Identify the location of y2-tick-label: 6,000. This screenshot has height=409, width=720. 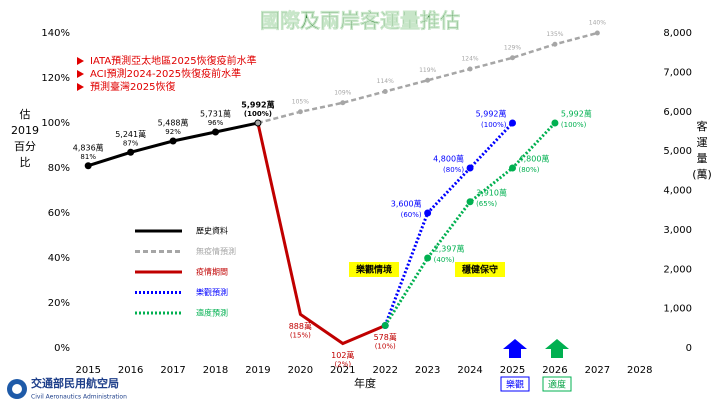
(677, 112).